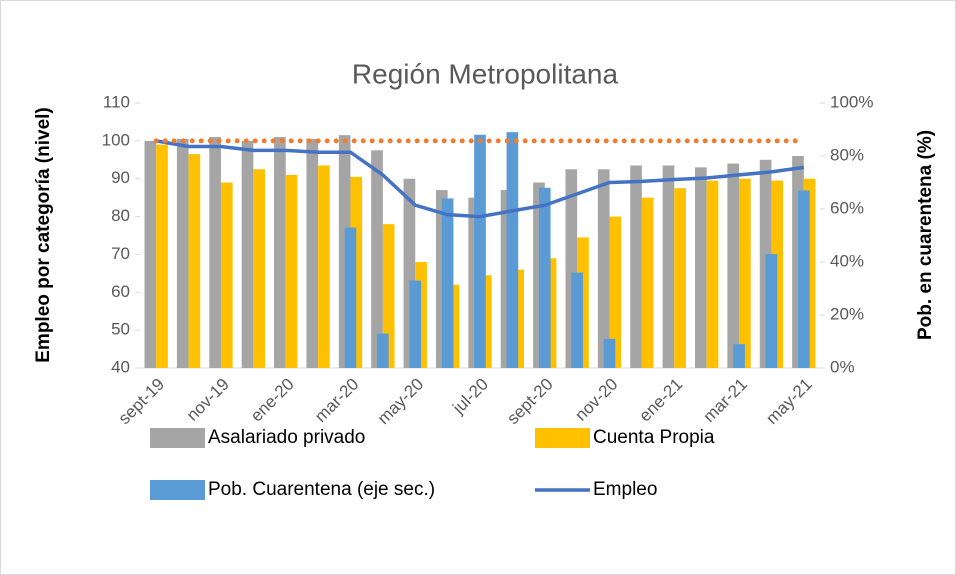  Describe the element at coordinates (847, 260) in the screenshot. I see `y2-tick-label: 40%` at that location.